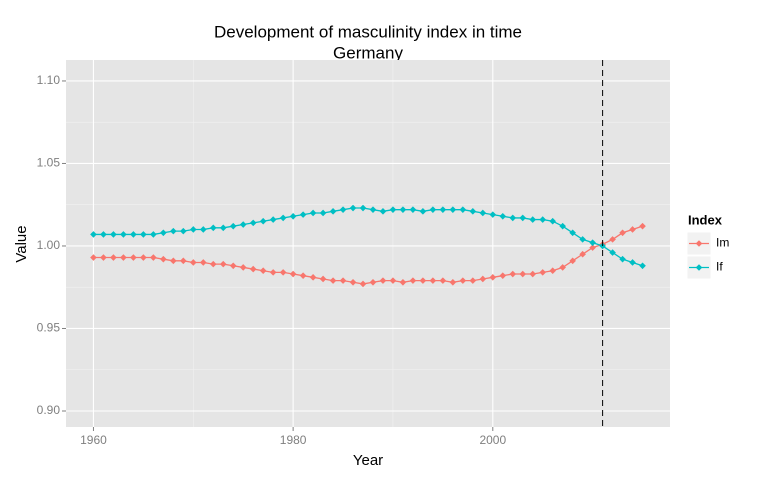 The width and height of the screenshot is (768, 480). Describe the element at coordinates (705, 219) in the screenshot. I see `legend-title: Index` at that location.